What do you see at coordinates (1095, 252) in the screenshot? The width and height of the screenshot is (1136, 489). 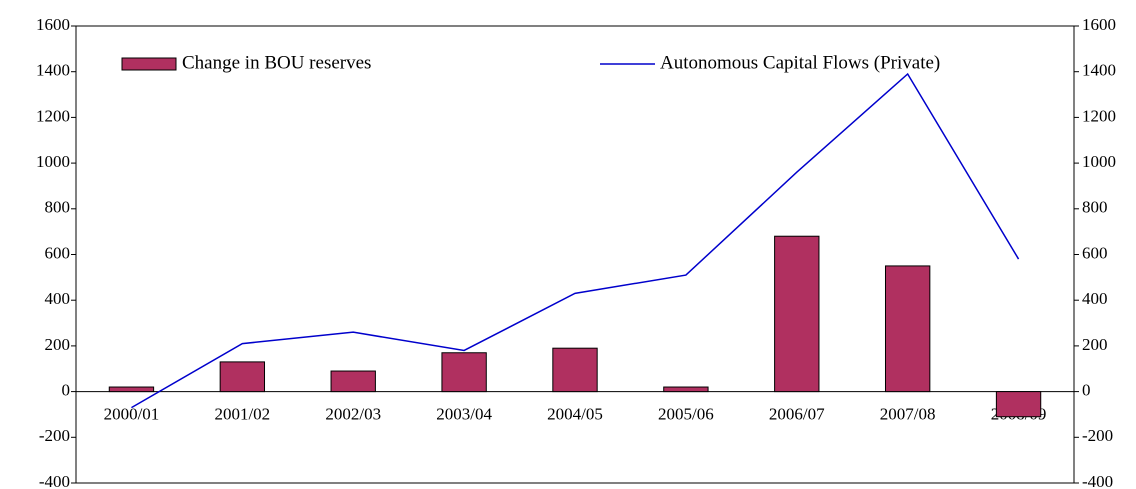 I see `y2-tick-label: 600` at bounding box center [1095, 252].